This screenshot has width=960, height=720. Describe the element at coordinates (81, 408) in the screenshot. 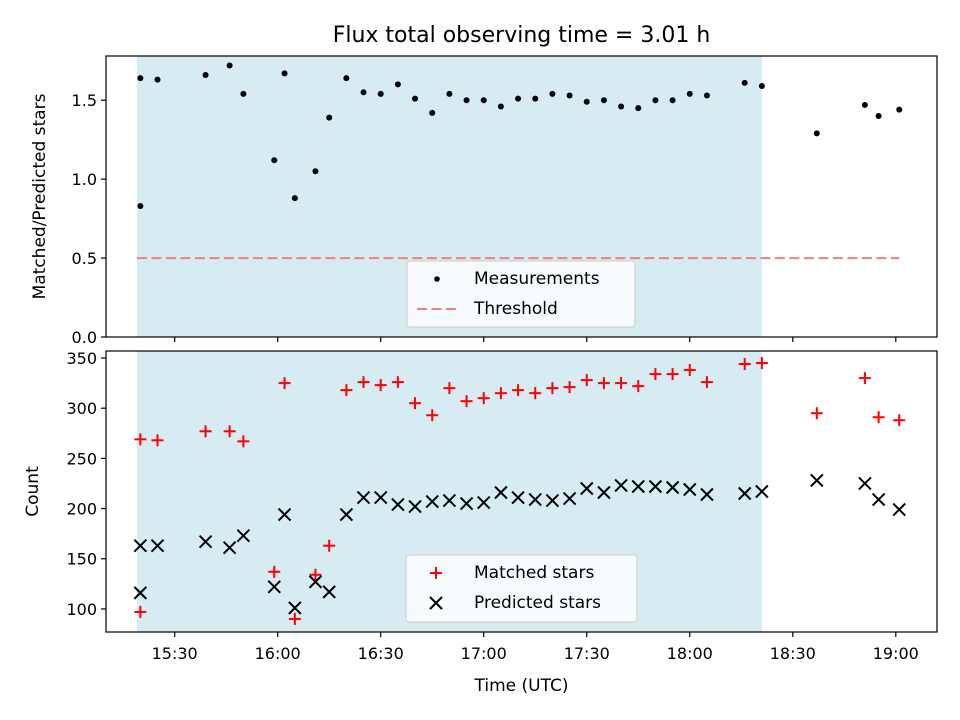

I see `count-y-tick-label: 300` at that location.